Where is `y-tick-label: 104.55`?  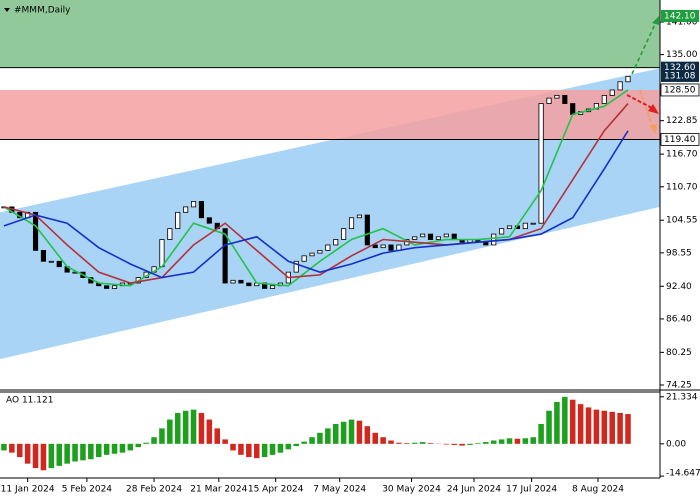 y-tick-label: 104.55 is located at coordinates (682, 221).